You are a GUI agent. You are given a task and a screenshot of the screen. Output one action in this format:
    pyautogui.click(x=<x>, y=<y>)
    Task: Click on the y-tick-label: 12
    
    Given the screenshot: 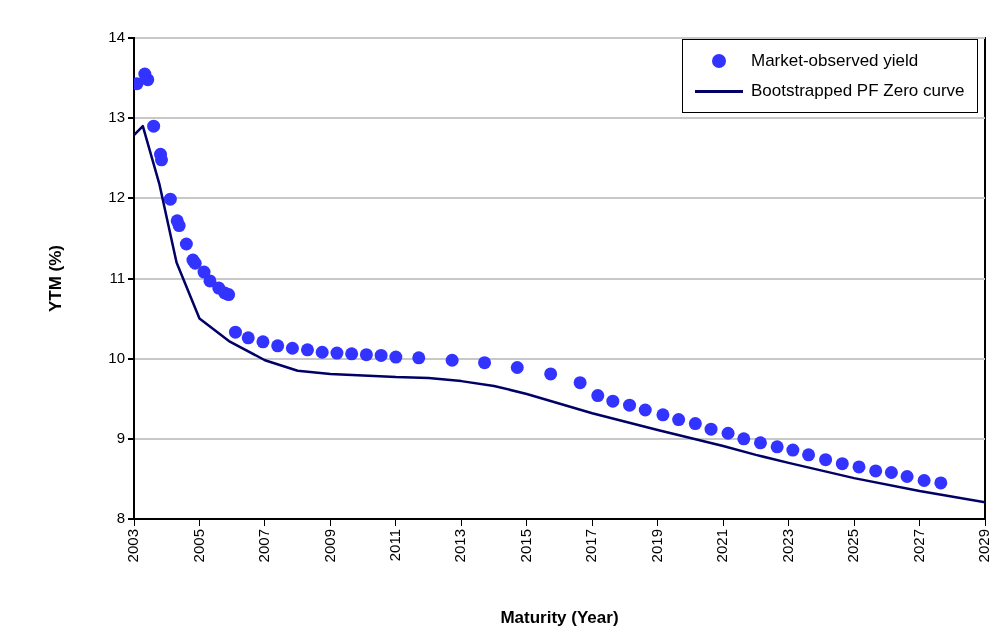 What is the action you would take?
    pyautogui.click(x=116, y=197)
    